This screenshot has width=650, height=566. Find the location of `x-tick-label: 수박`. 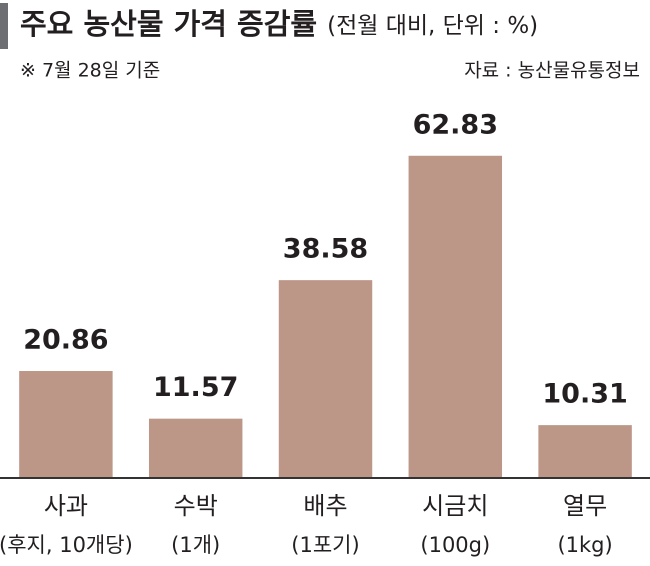

x-tick-label: 수박 is located at coordinates (196, 506).